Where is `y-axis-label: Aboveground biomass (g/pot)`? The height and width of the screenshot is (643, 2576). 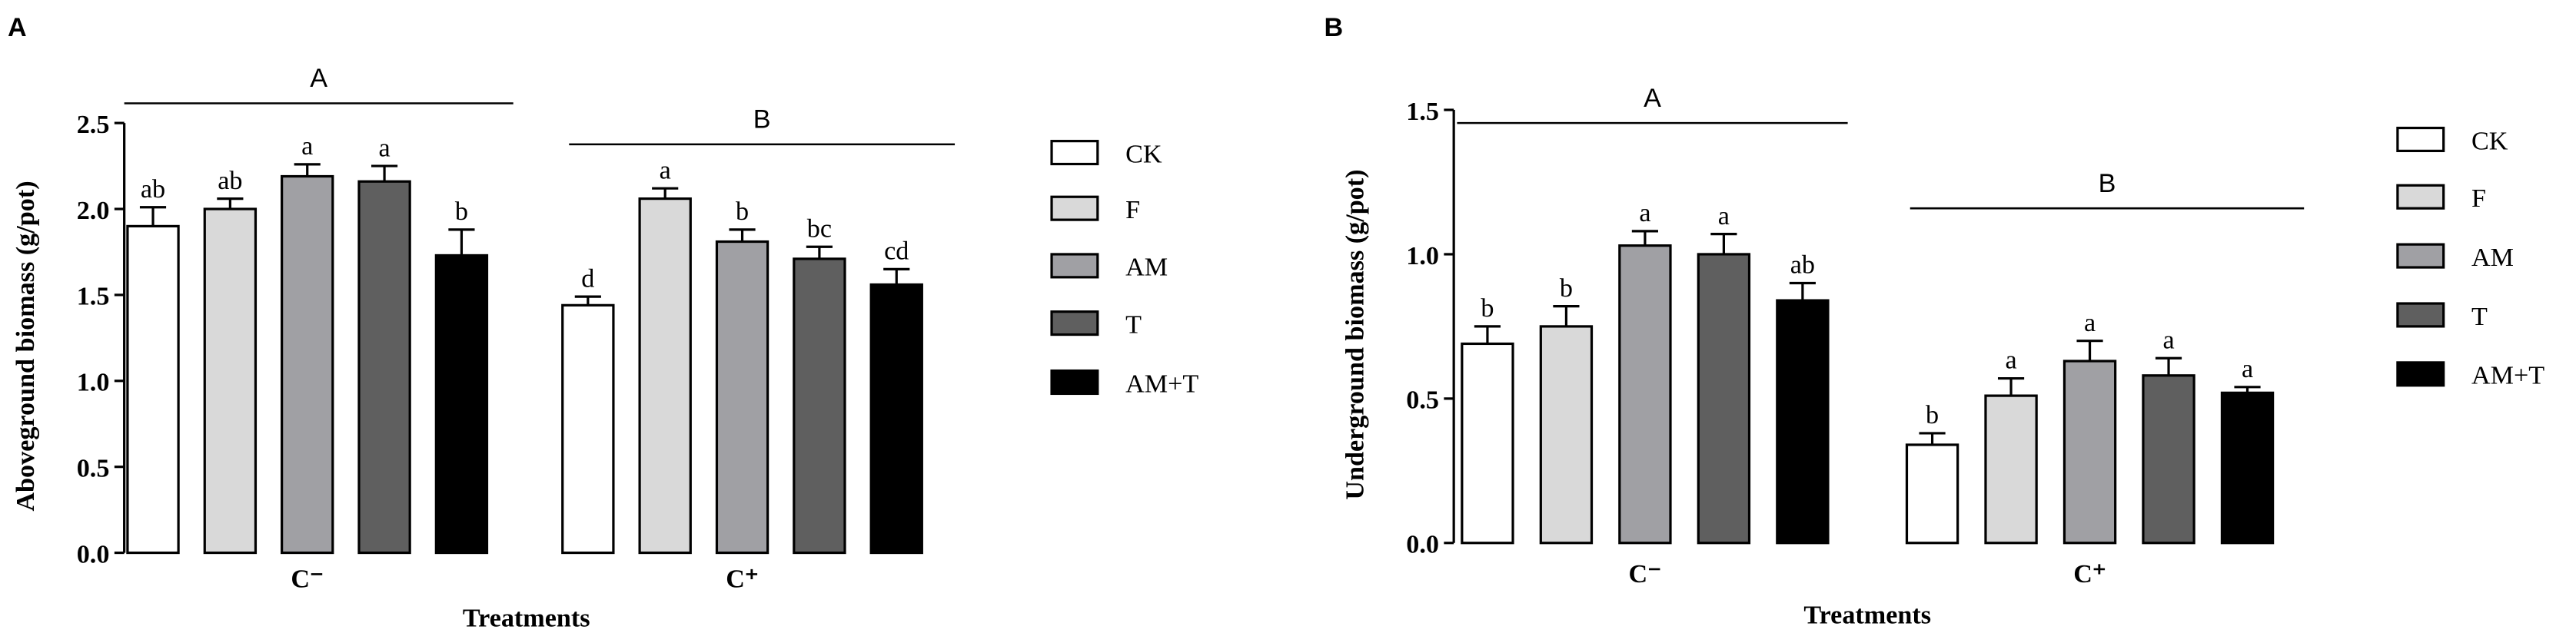 y-axis-label: Aboveground biomass (g/pot) is located at coordinates (26, 346).